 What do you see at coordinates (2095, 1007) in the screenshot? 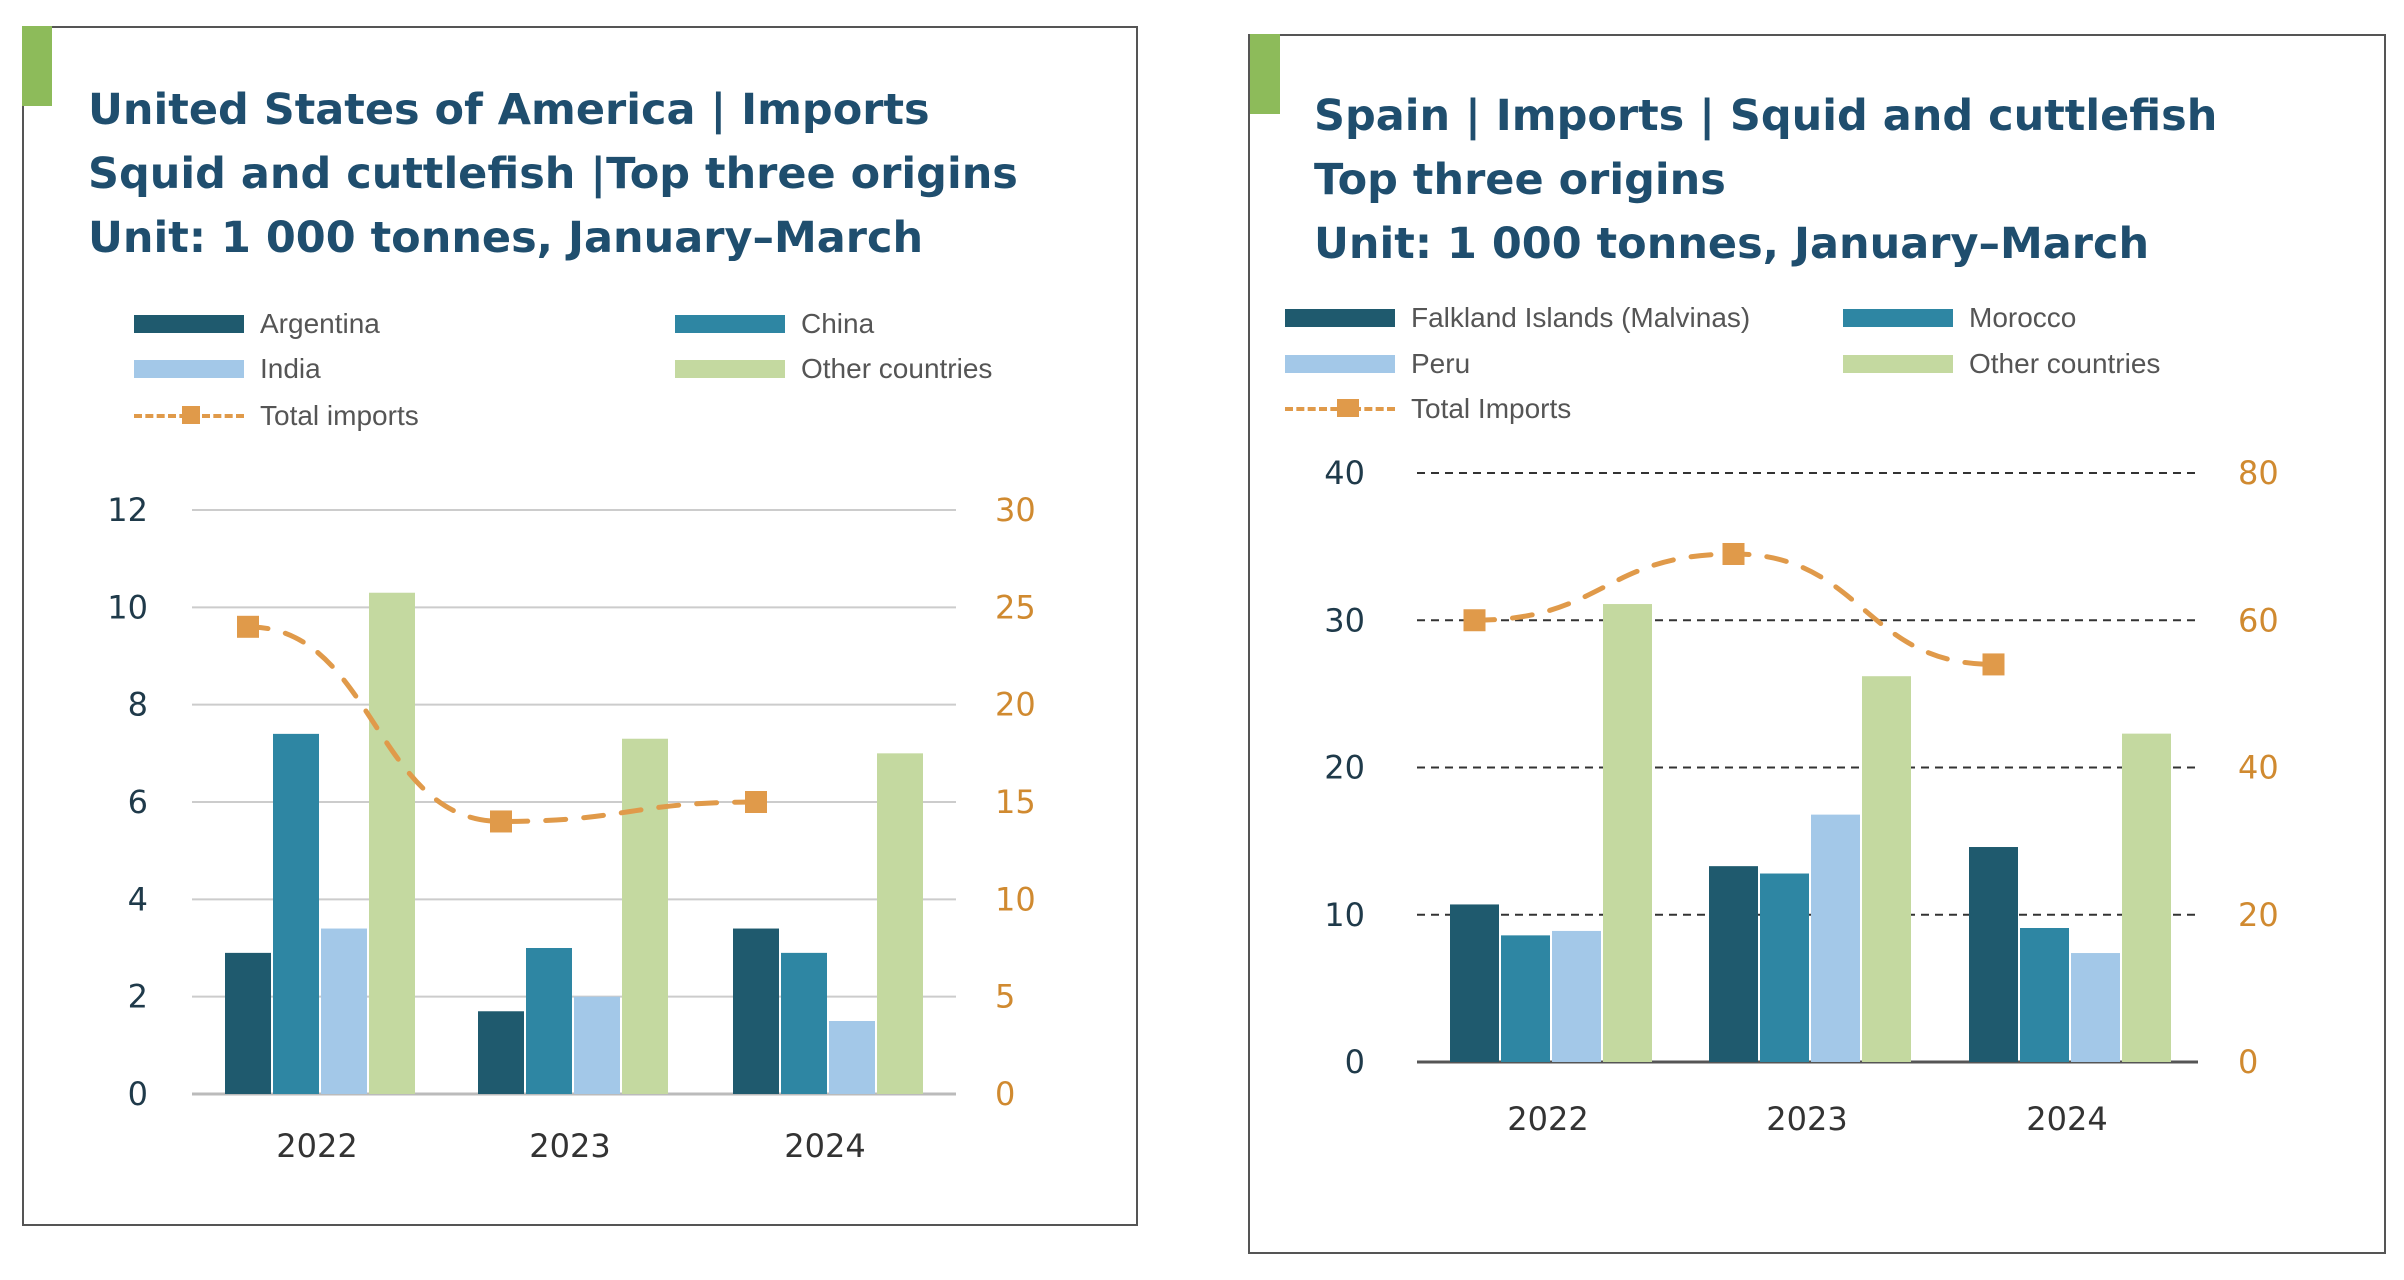
I see `bar-peru-2024` at bounding box center [2095, 1007].